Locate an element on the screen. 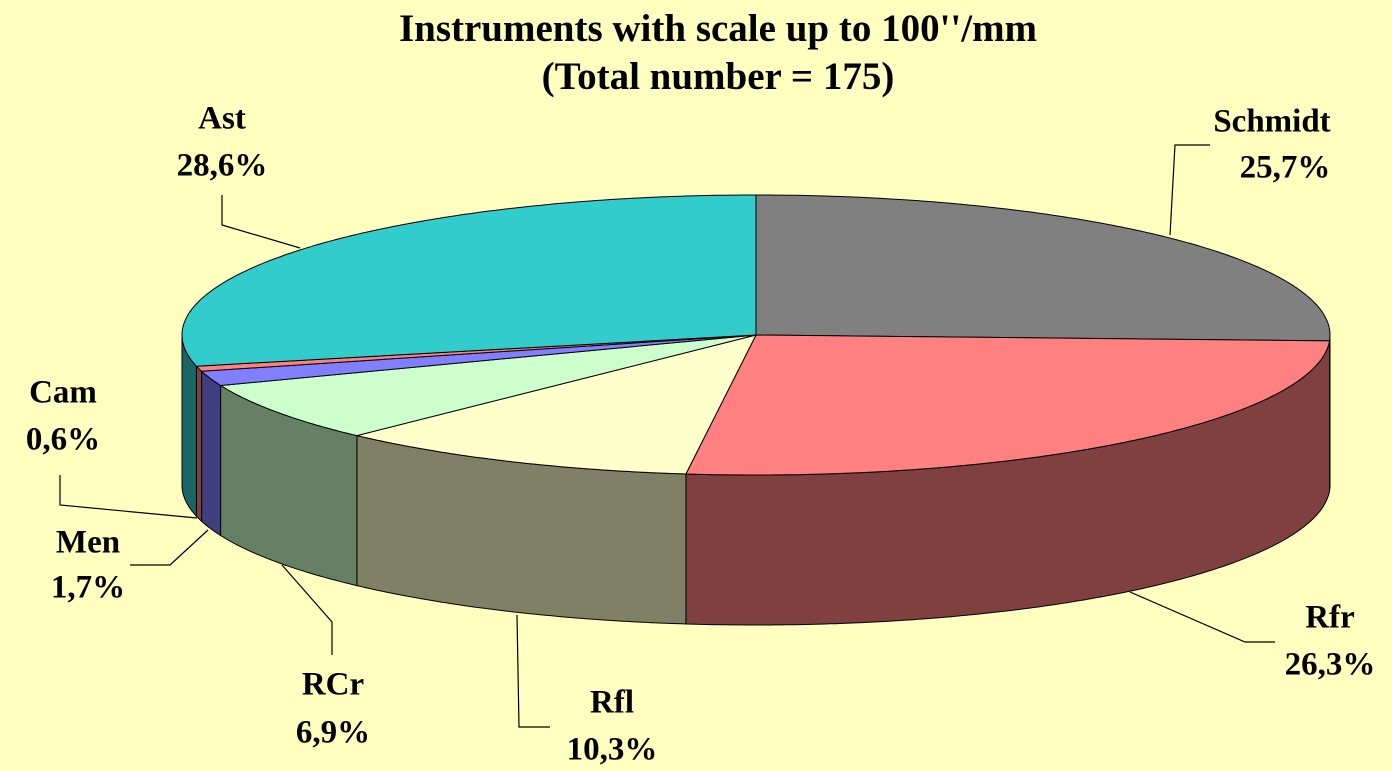  value-label: 1,7% is located at coordinates (88, 588).